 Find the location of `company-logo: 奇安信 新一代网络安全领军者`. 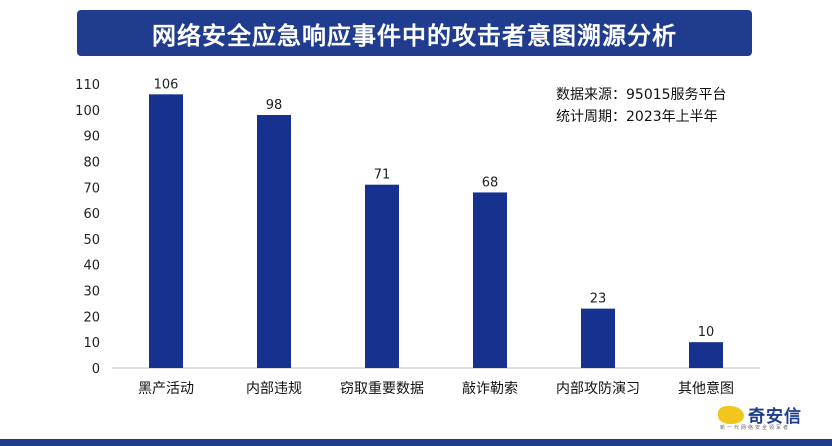

company-logo: 奇安信 新一代网络安全领军者 is located at coordinates (768, 417).